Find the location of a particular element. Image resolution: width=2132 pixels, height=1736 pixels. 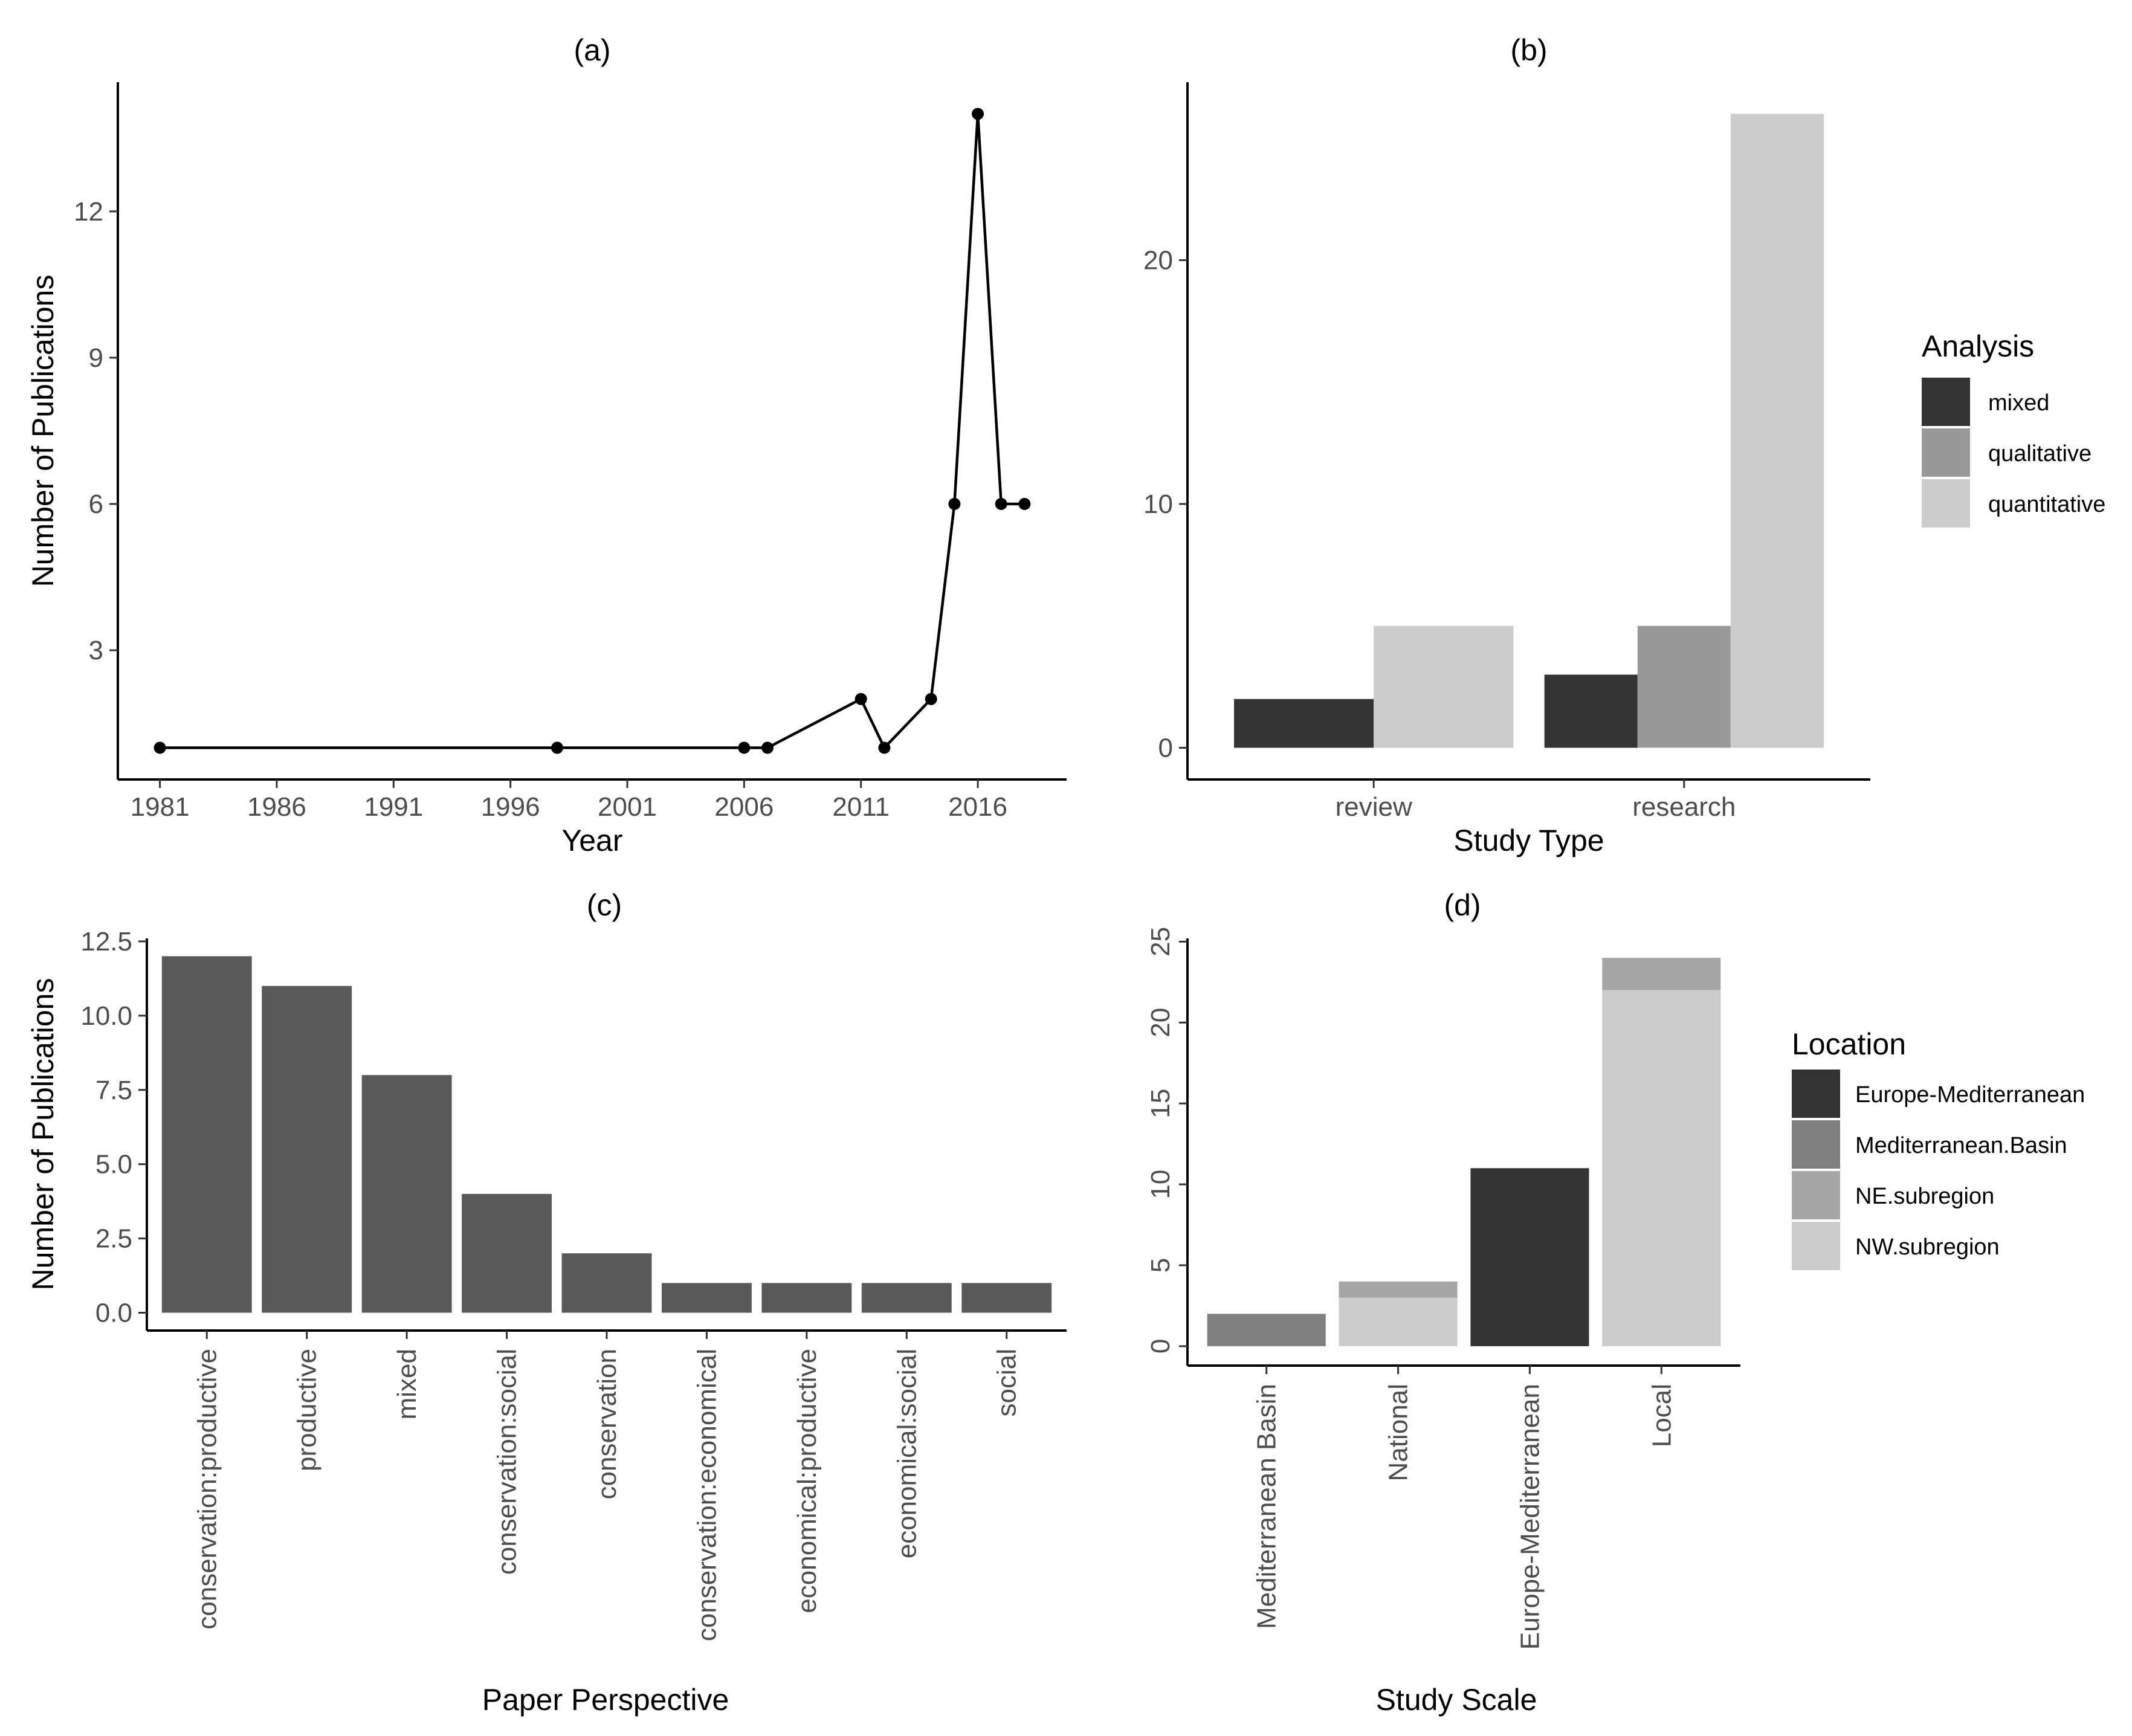

panel-b-title: (b) is located at coordinates (1528, 50).